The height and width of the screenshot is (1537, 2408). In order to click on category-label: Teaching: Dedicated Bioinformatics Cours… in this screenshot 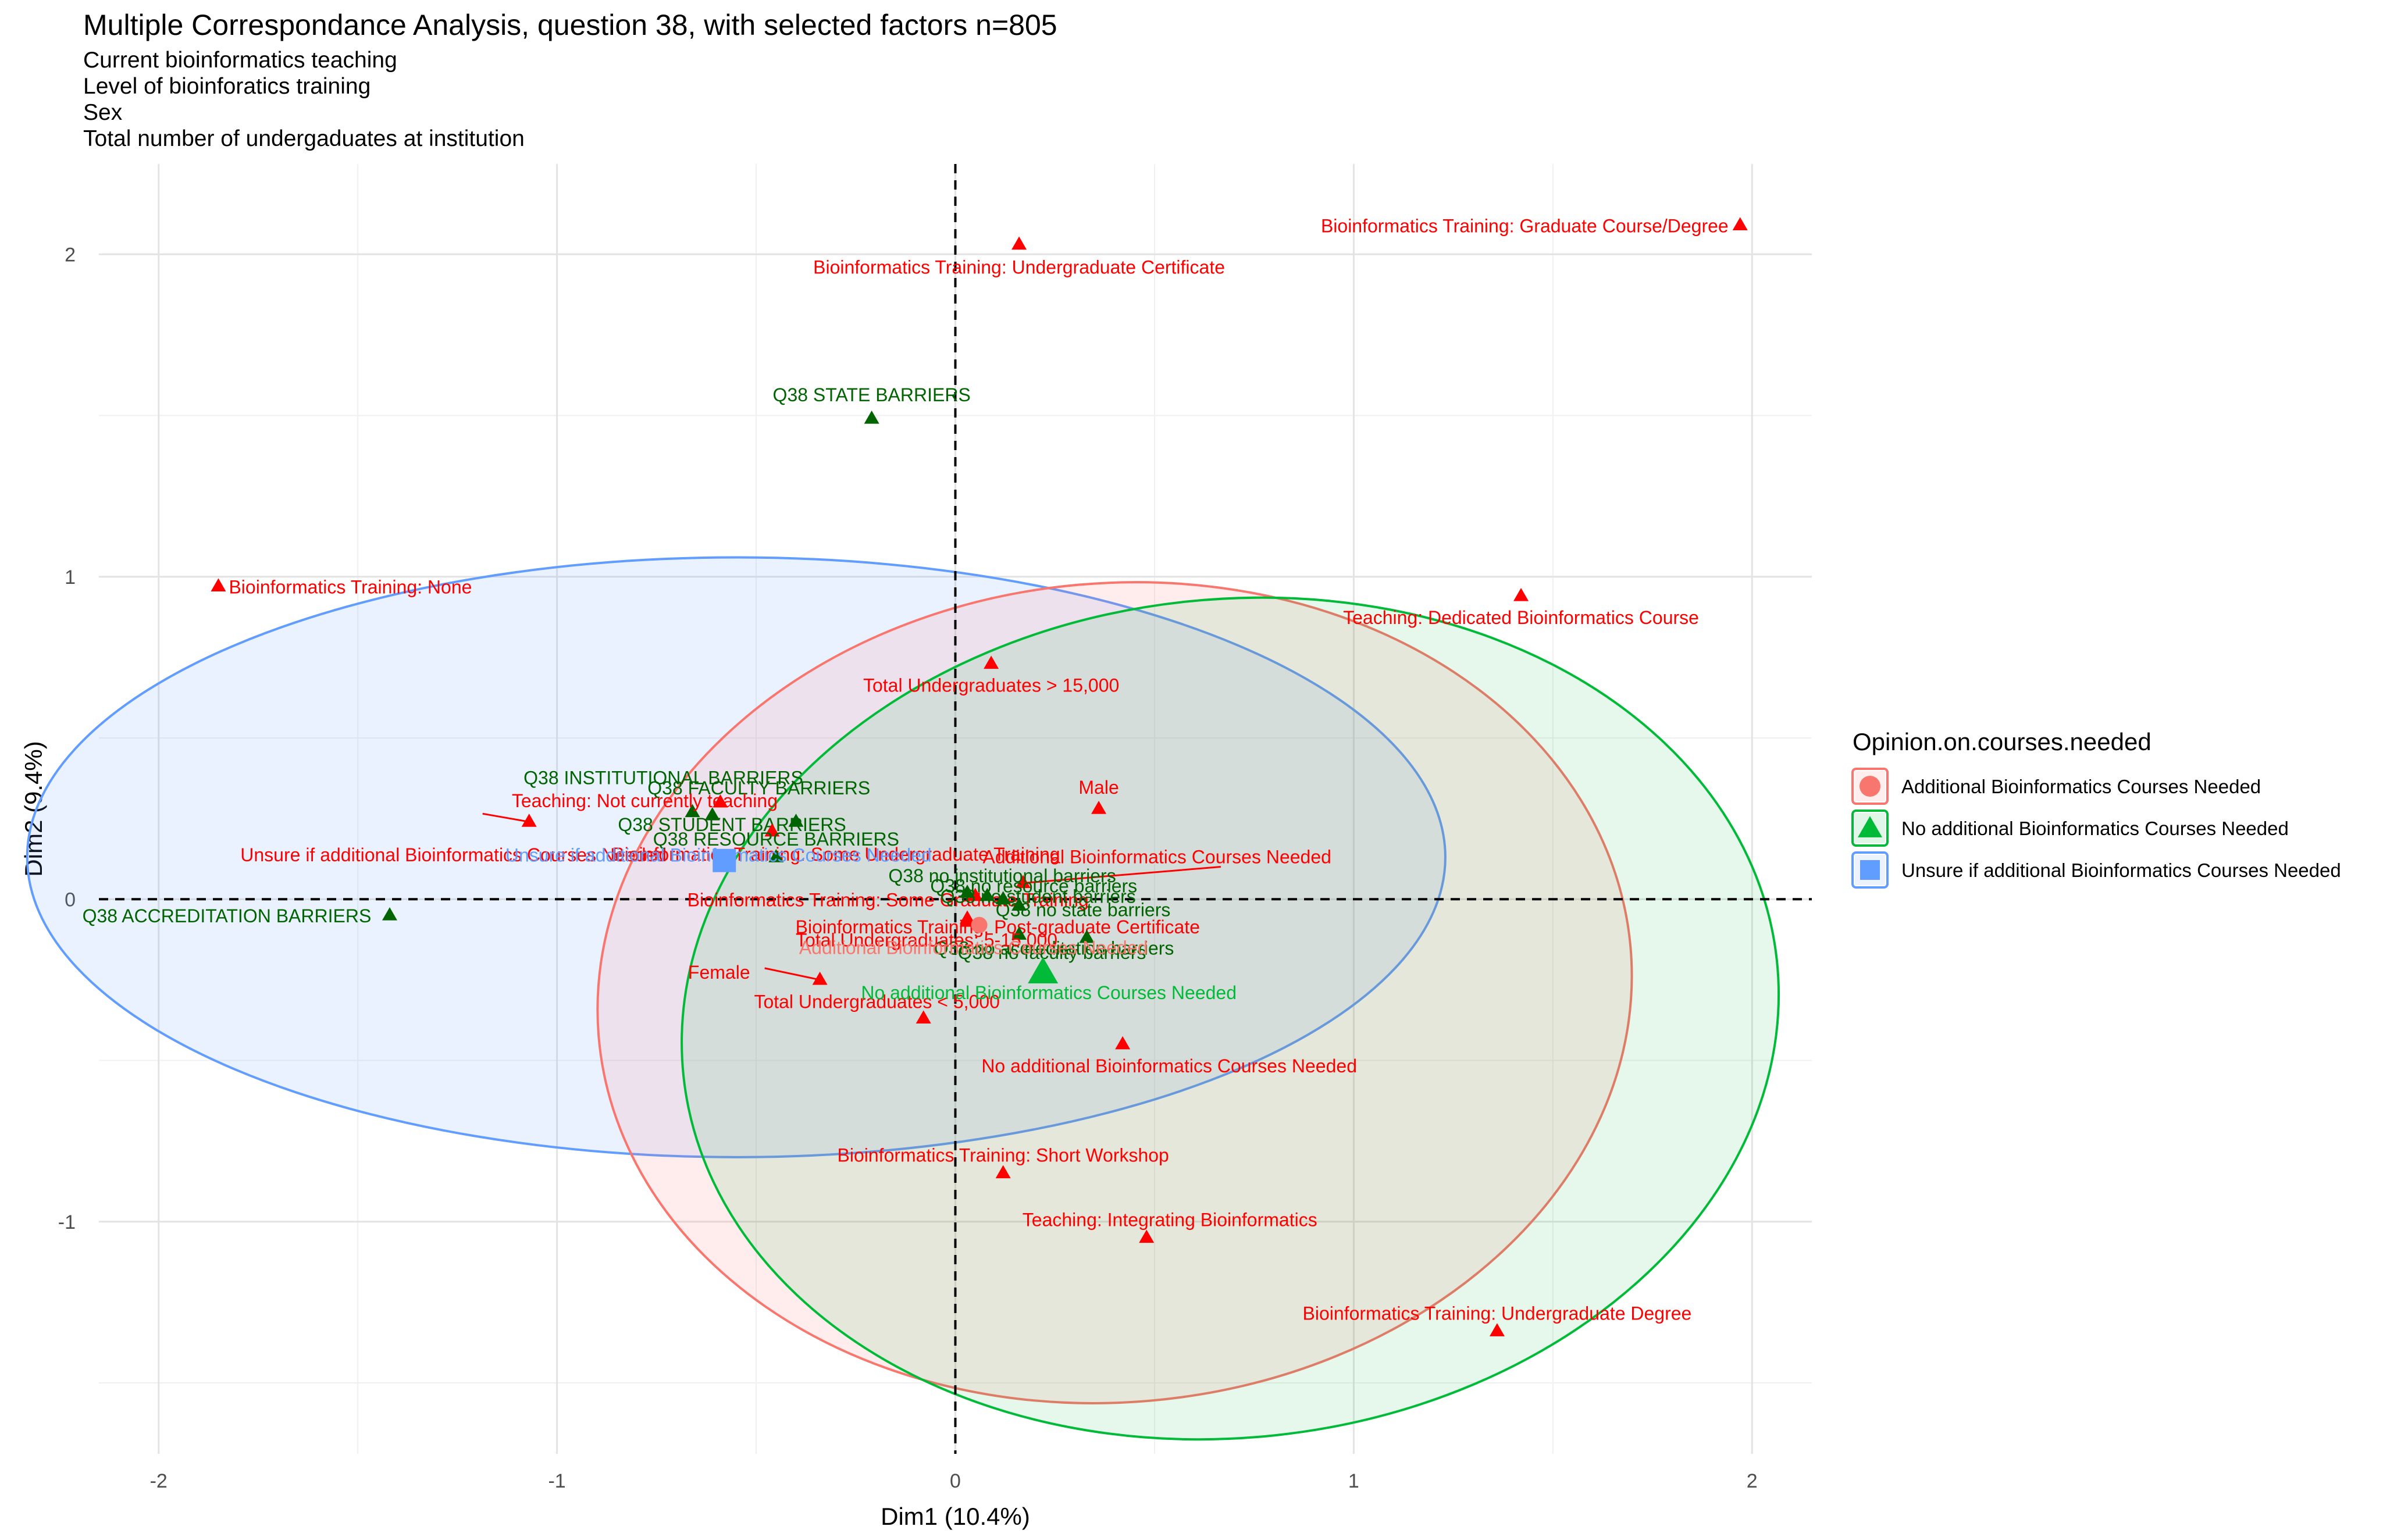, I will do `click(1521, 617)`.